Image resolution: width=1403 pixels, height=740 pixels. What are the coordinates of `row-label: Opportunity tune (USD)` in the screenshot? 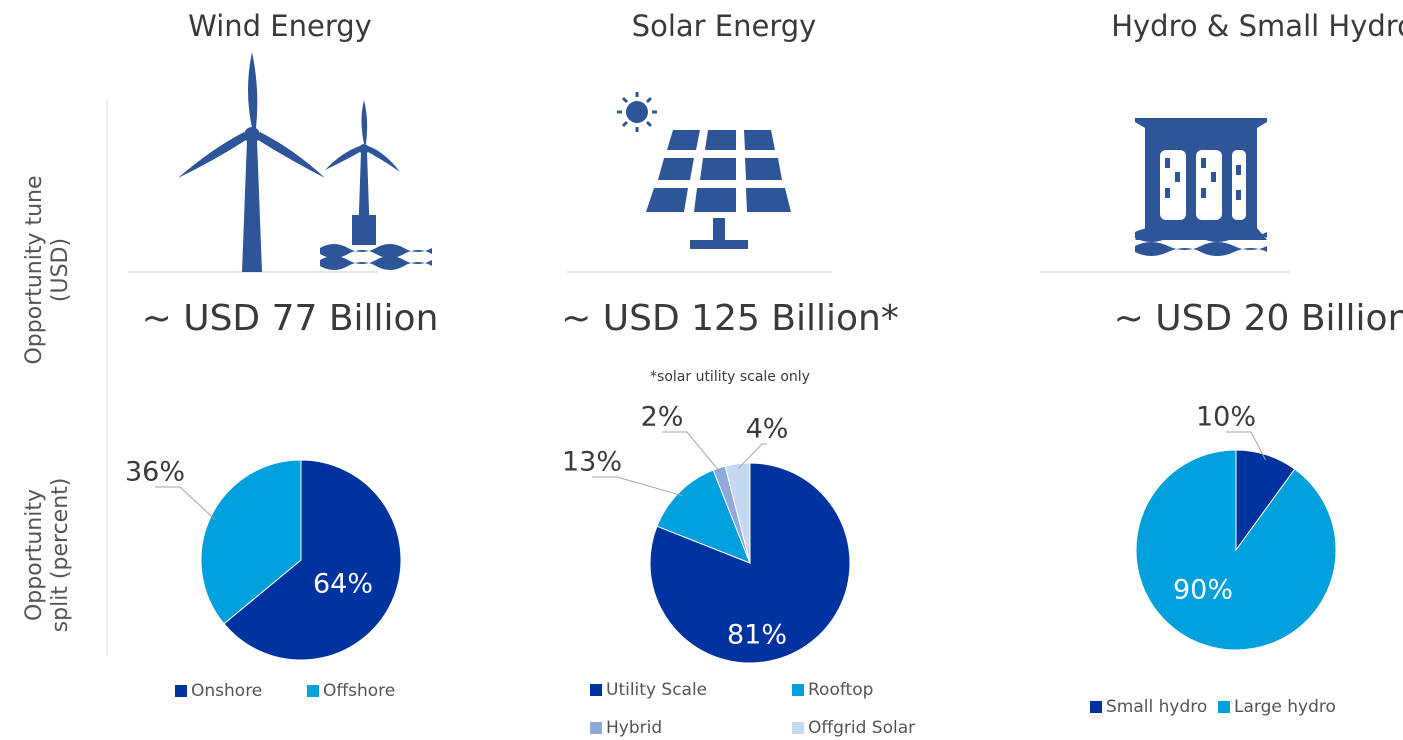 It's located at (47, 269).